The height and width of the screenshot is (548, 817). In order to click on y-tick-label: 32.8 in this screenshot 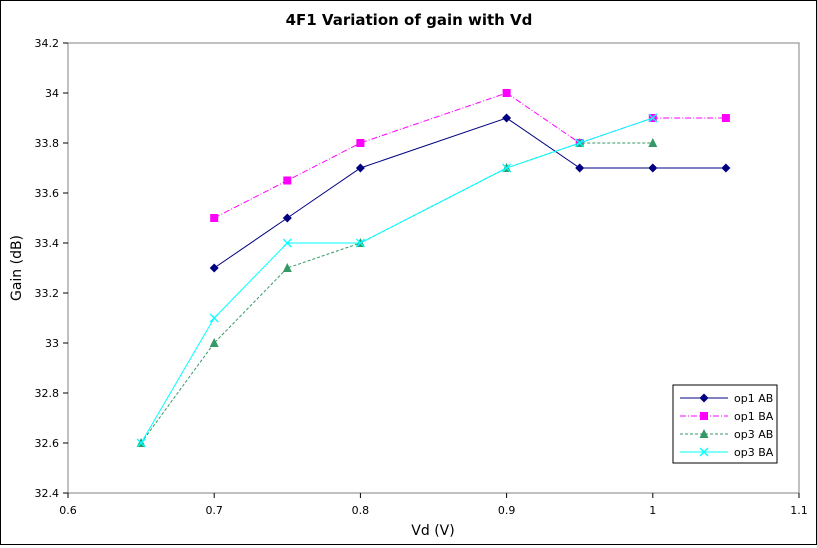, I will do `click(47, 393)`.